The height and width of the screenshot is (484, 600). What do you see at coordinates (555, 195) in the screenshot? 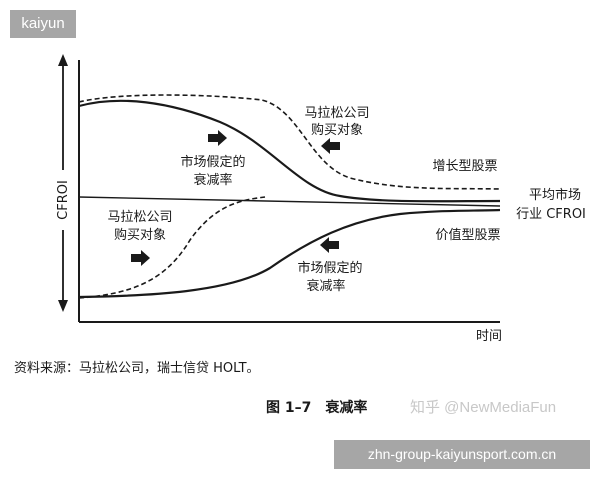
I see `average-label-1: 平均市场` at bounding box center [555, 195].